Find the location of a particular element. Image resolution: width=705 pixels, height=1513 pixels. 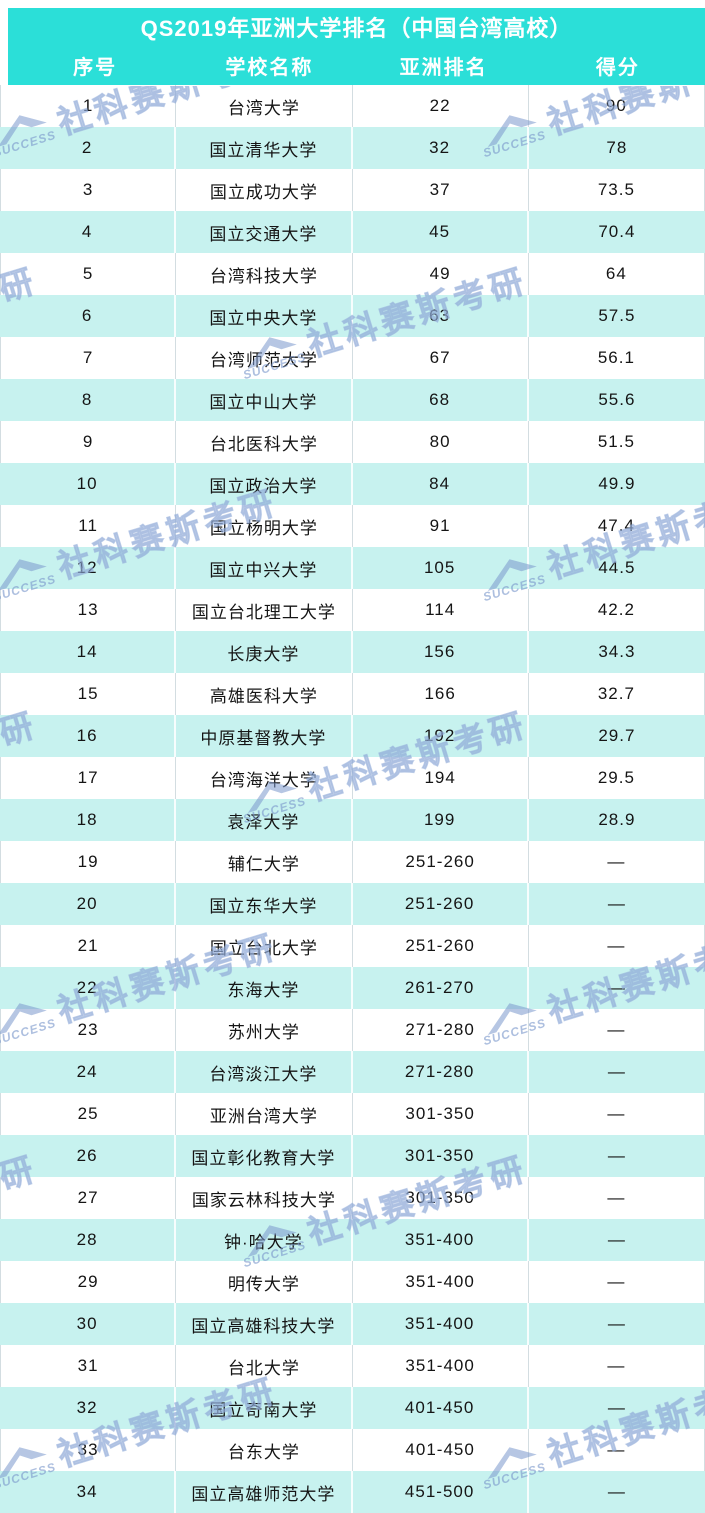

cell-ranking: 192 is located at coordinates (441, 736).